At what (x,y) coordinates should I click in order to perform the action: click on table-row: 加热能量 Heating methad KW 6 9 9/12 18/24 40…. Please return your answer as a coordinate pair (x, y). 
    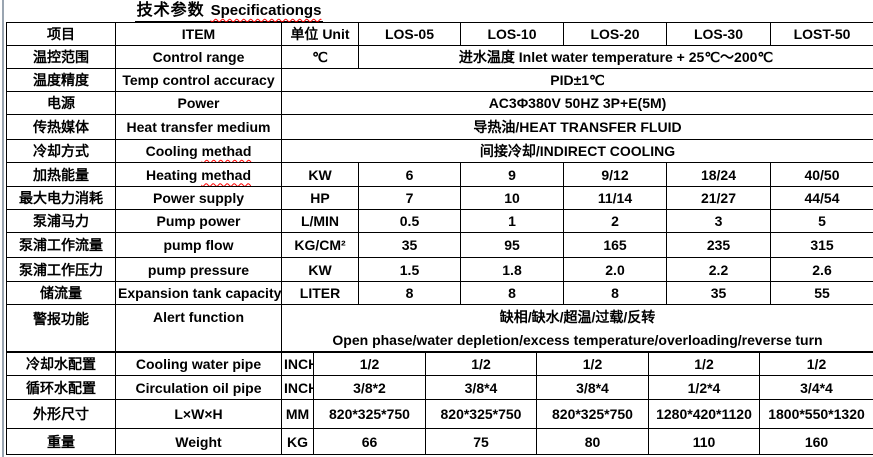
    Looking at the image, I should click on (439, 174).